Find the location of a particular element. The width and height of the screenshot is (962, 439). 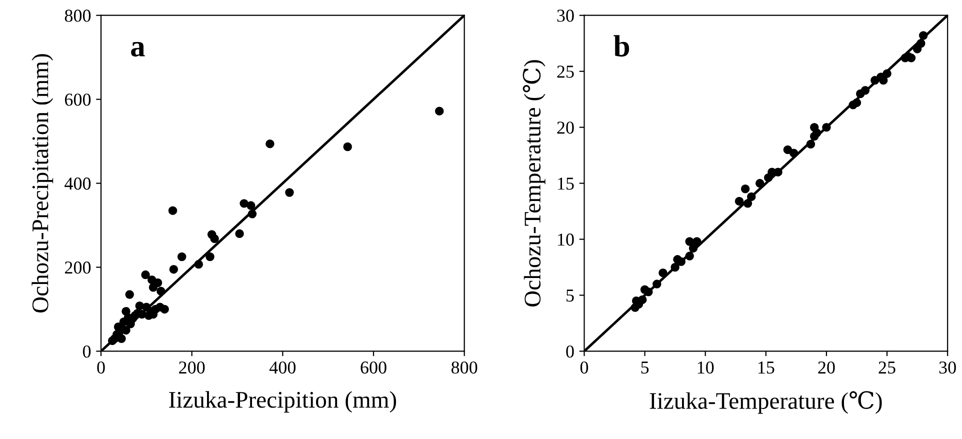

y-tick-label: 600 is located at coordinates (77, 100).